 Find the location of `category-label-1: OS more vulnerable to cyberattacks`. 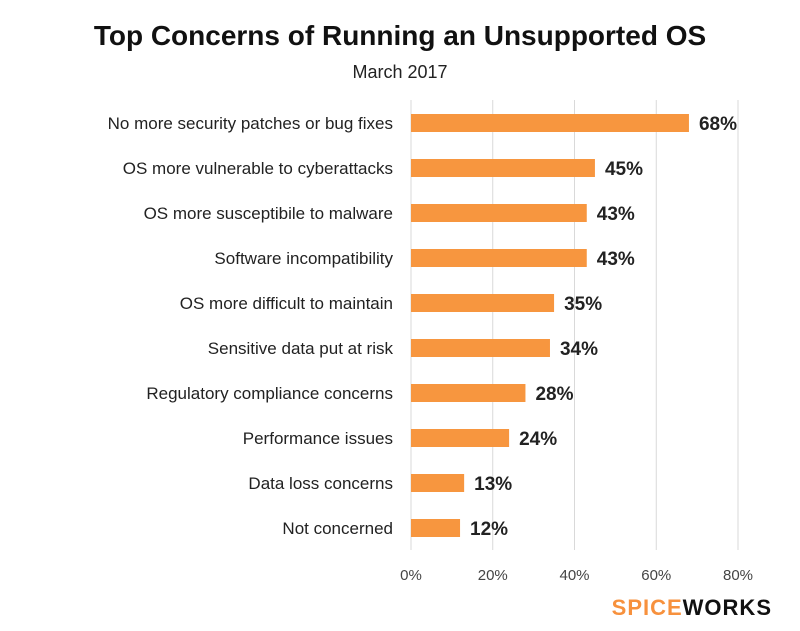

category-label-1: OS more vulnerable to cyberattacks is located at coordinates (258, 168).